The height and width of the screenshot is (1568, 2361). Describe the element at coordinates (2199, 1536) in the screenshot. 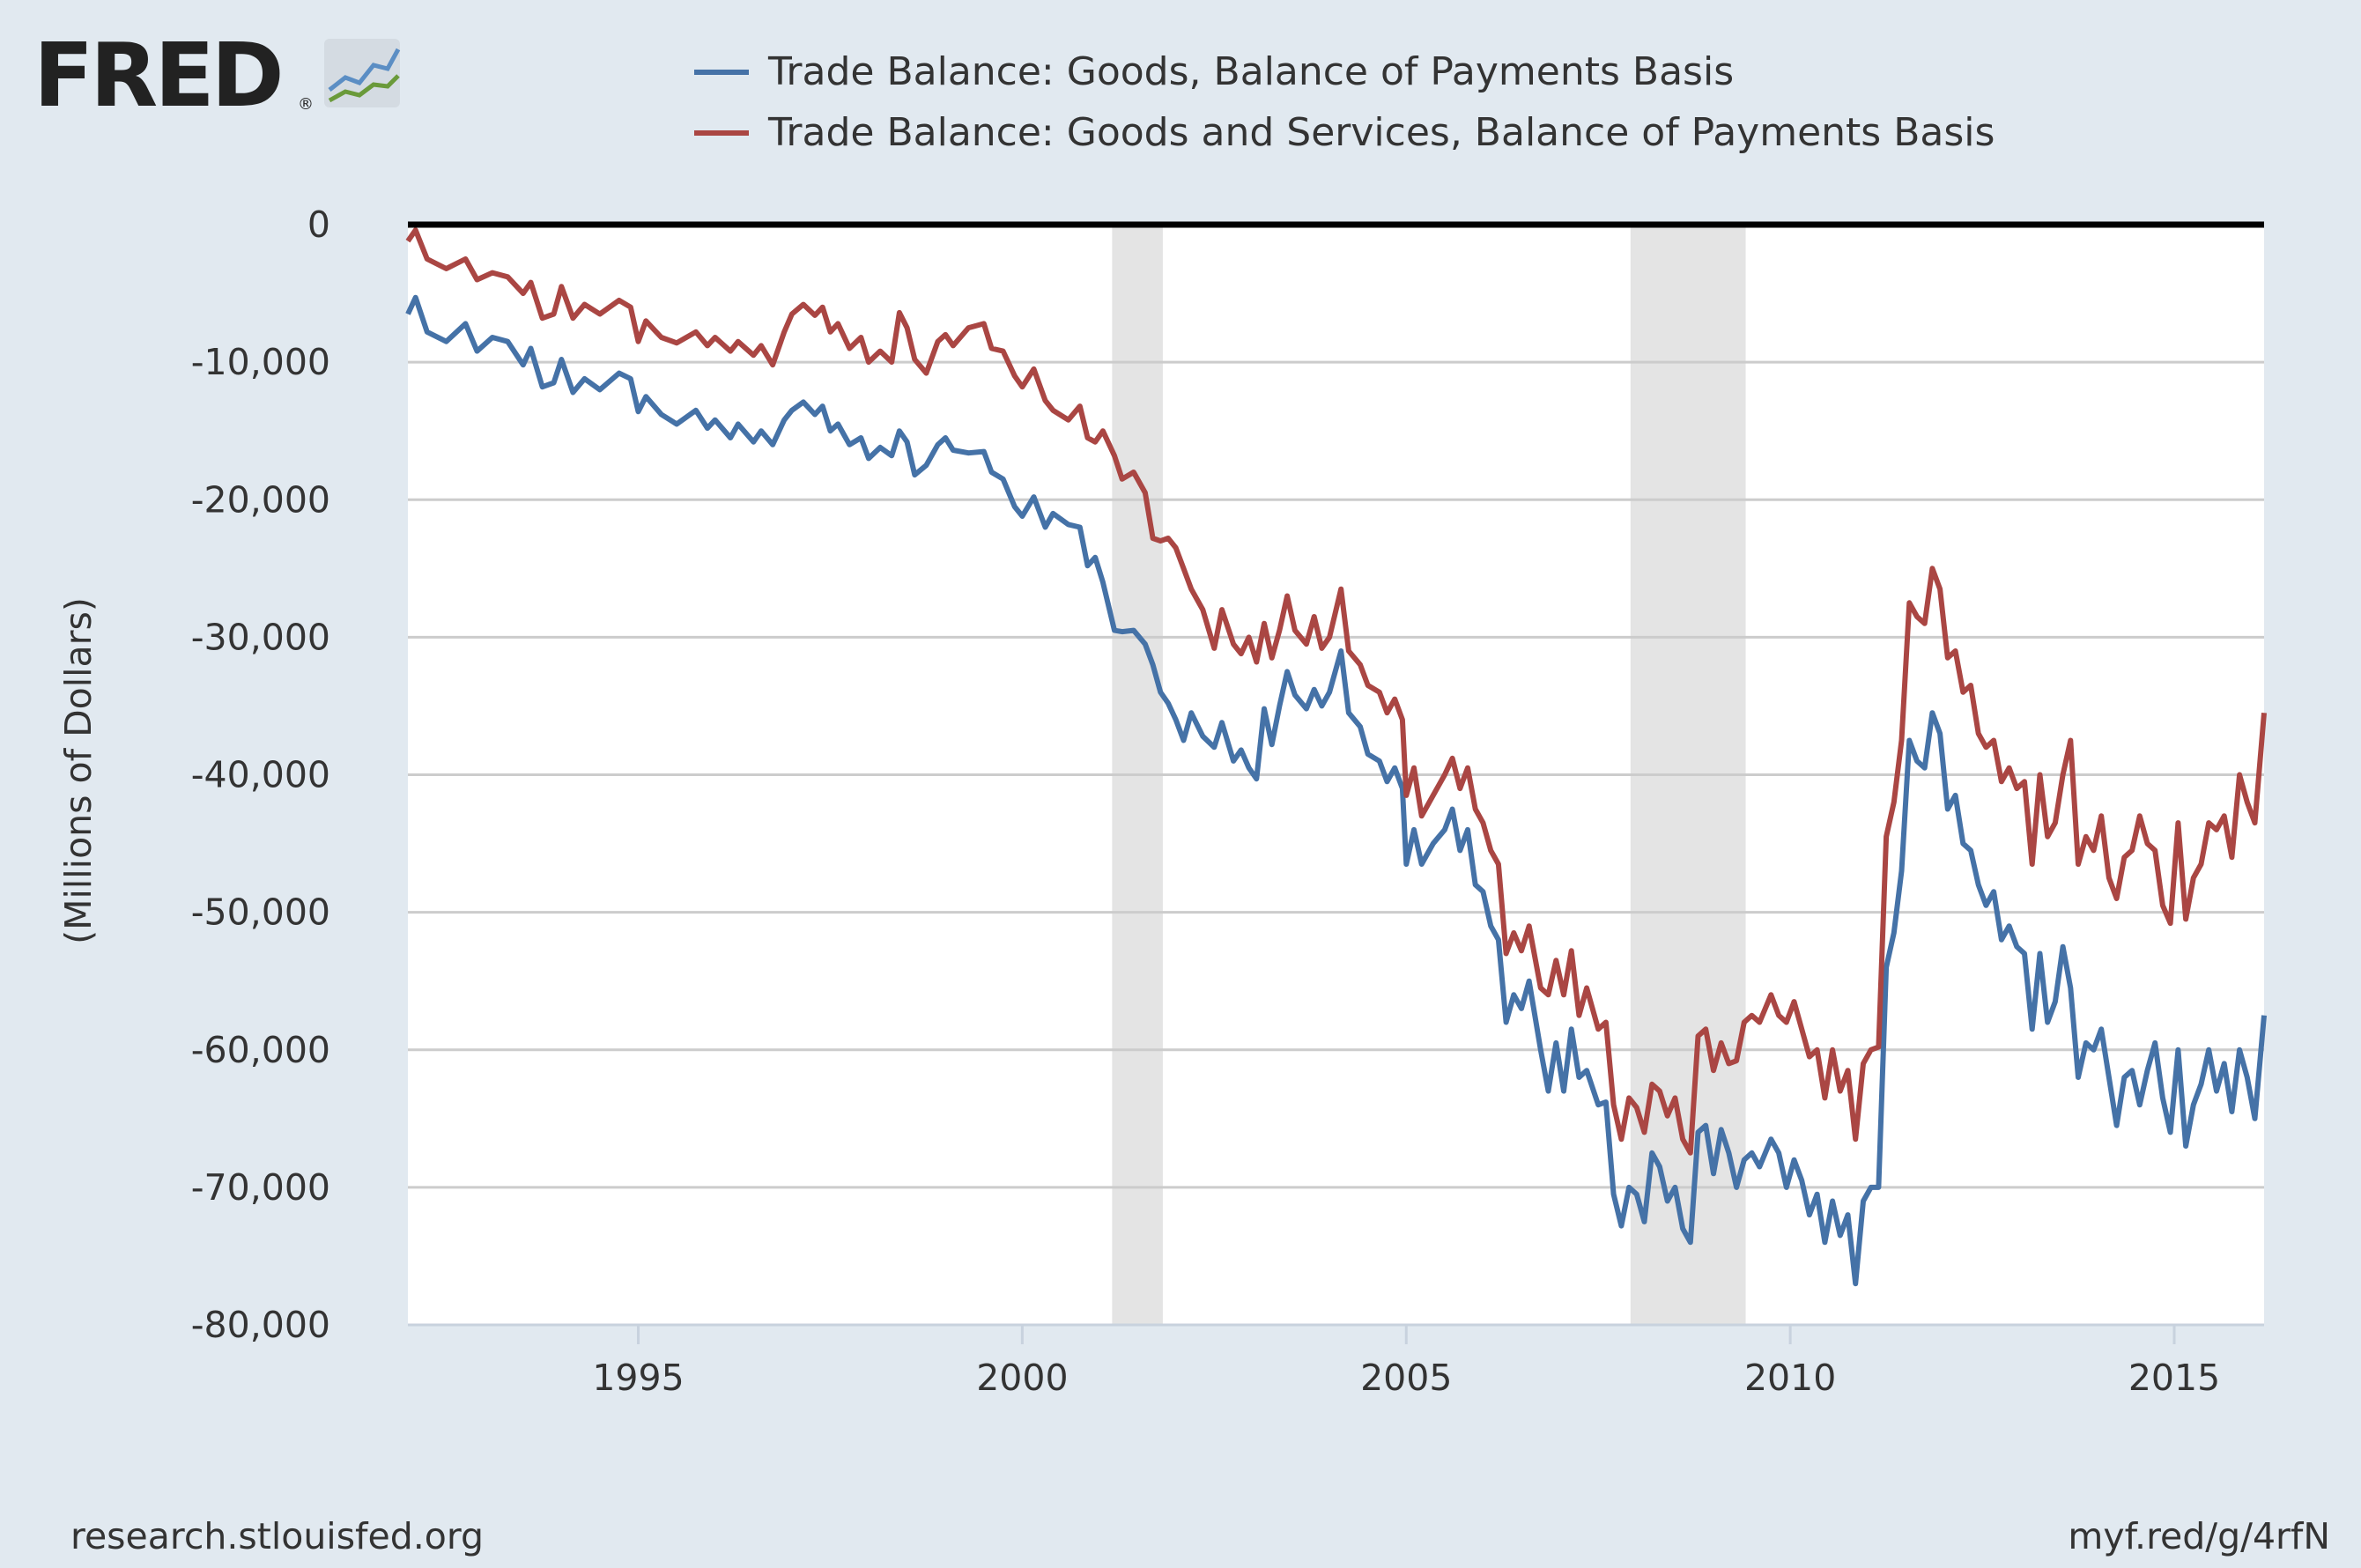

I see `footer-short-link: myf.red/g/4rfN` at that location.